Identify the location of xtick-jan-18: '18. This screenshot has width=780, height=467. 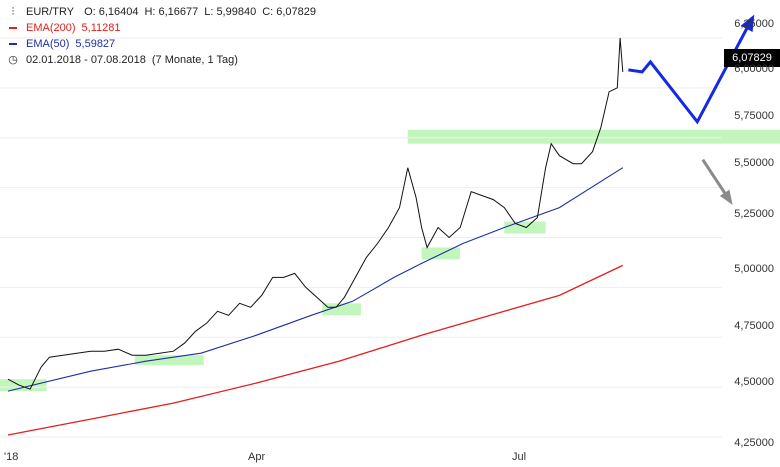
(11, 457).